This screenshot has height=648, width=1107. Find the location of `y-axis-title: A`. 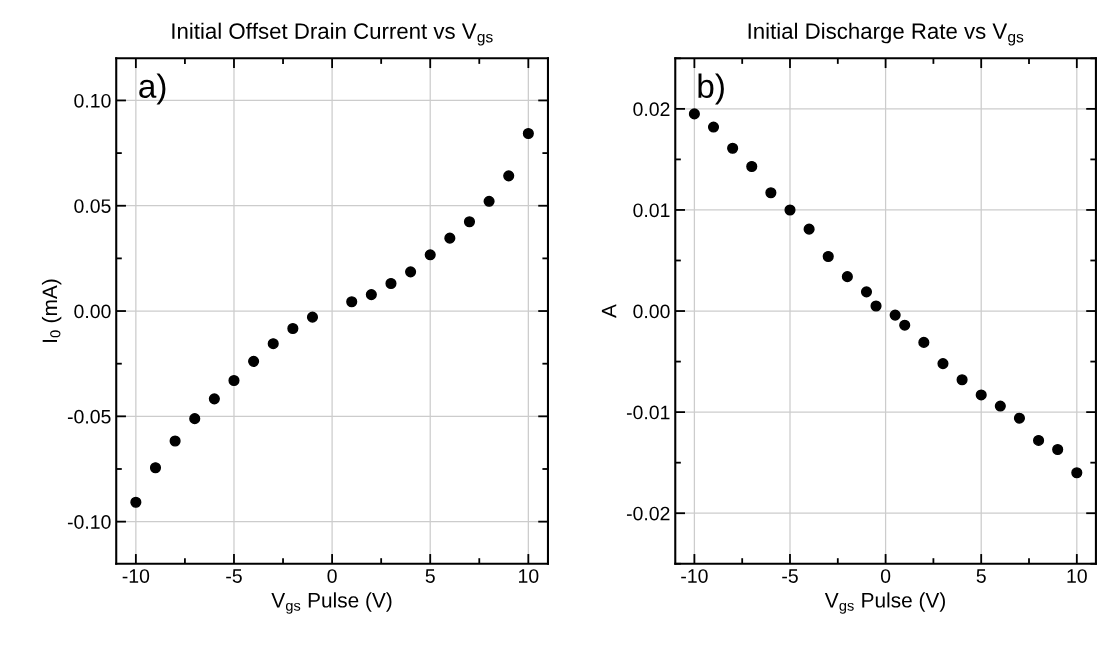

y-axis-title: A is located at coordinates (609, 311).